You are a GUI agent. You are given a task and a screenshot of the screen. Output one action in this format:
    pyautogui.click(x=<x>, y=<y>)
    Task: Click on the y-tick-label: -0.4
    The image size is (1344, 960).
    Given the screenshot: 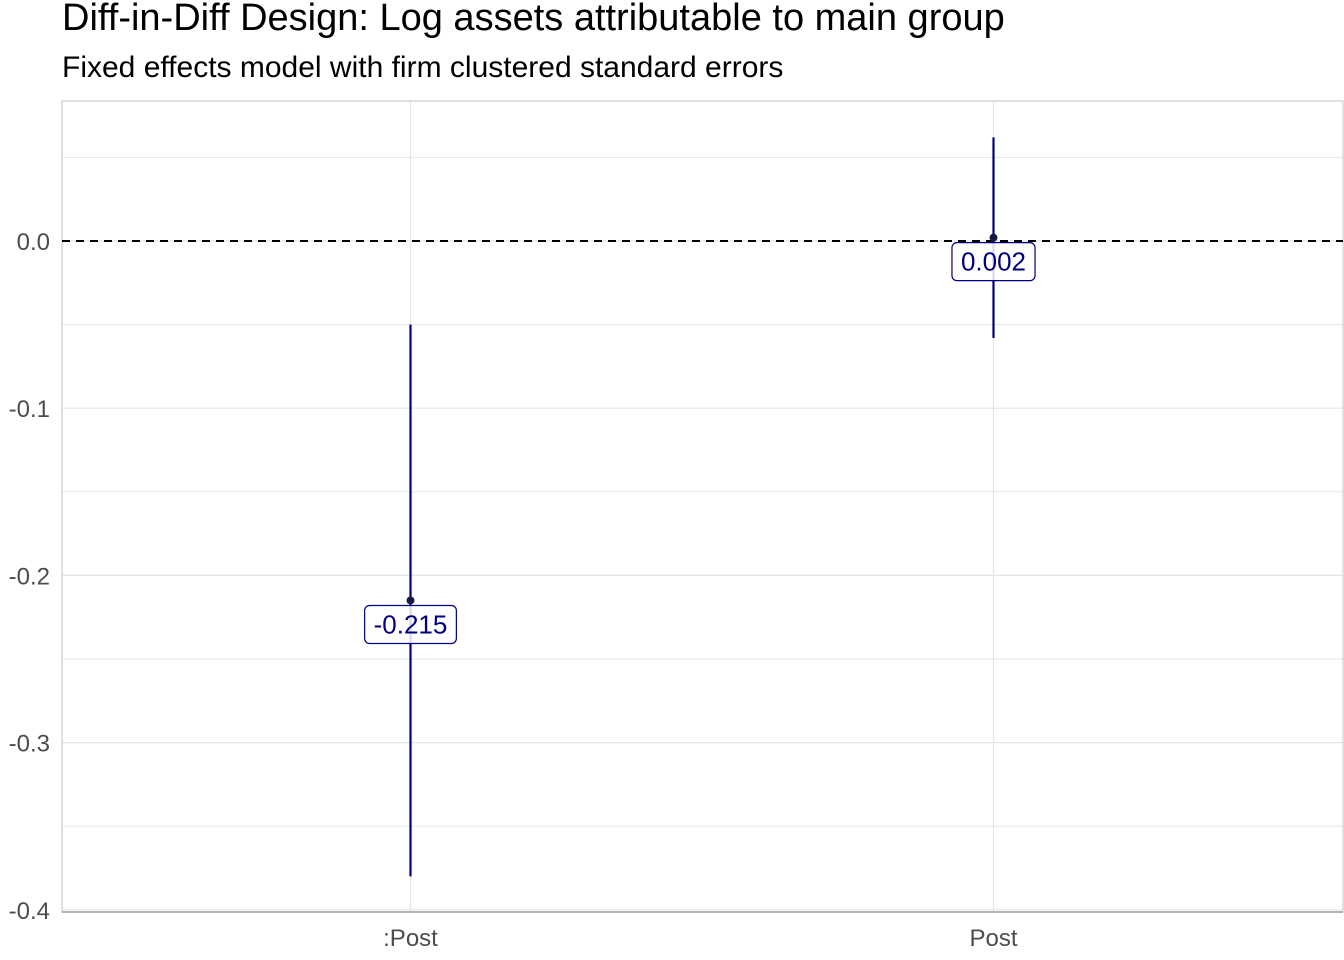 What is the action you would take?
    pyautogui.click(x=29, y=911)
    